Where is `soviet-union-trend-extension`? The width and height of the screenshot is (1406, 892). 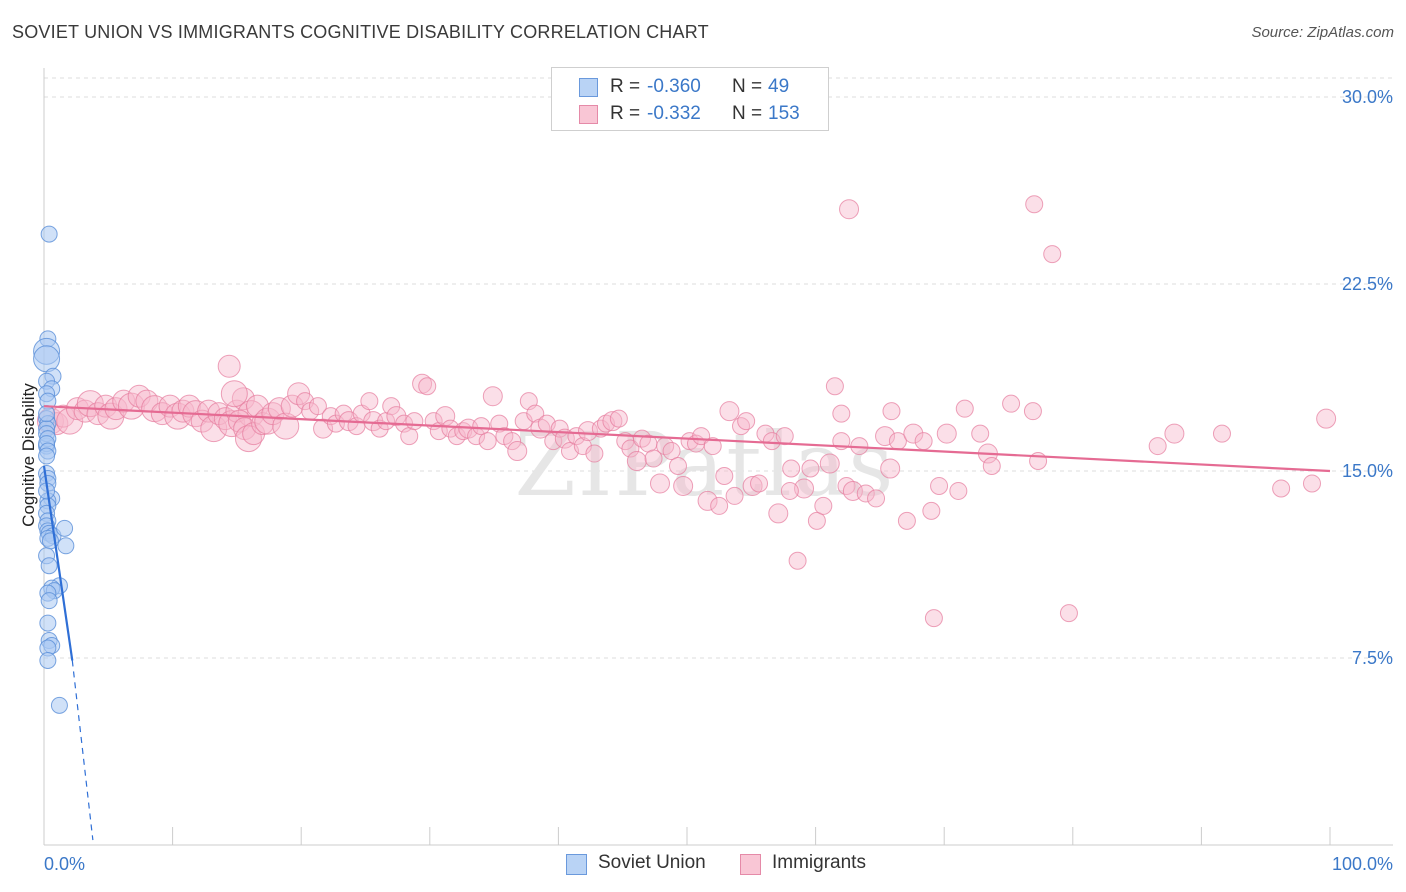 soviet-union-trend-extension is located at coordinates (82, 750).